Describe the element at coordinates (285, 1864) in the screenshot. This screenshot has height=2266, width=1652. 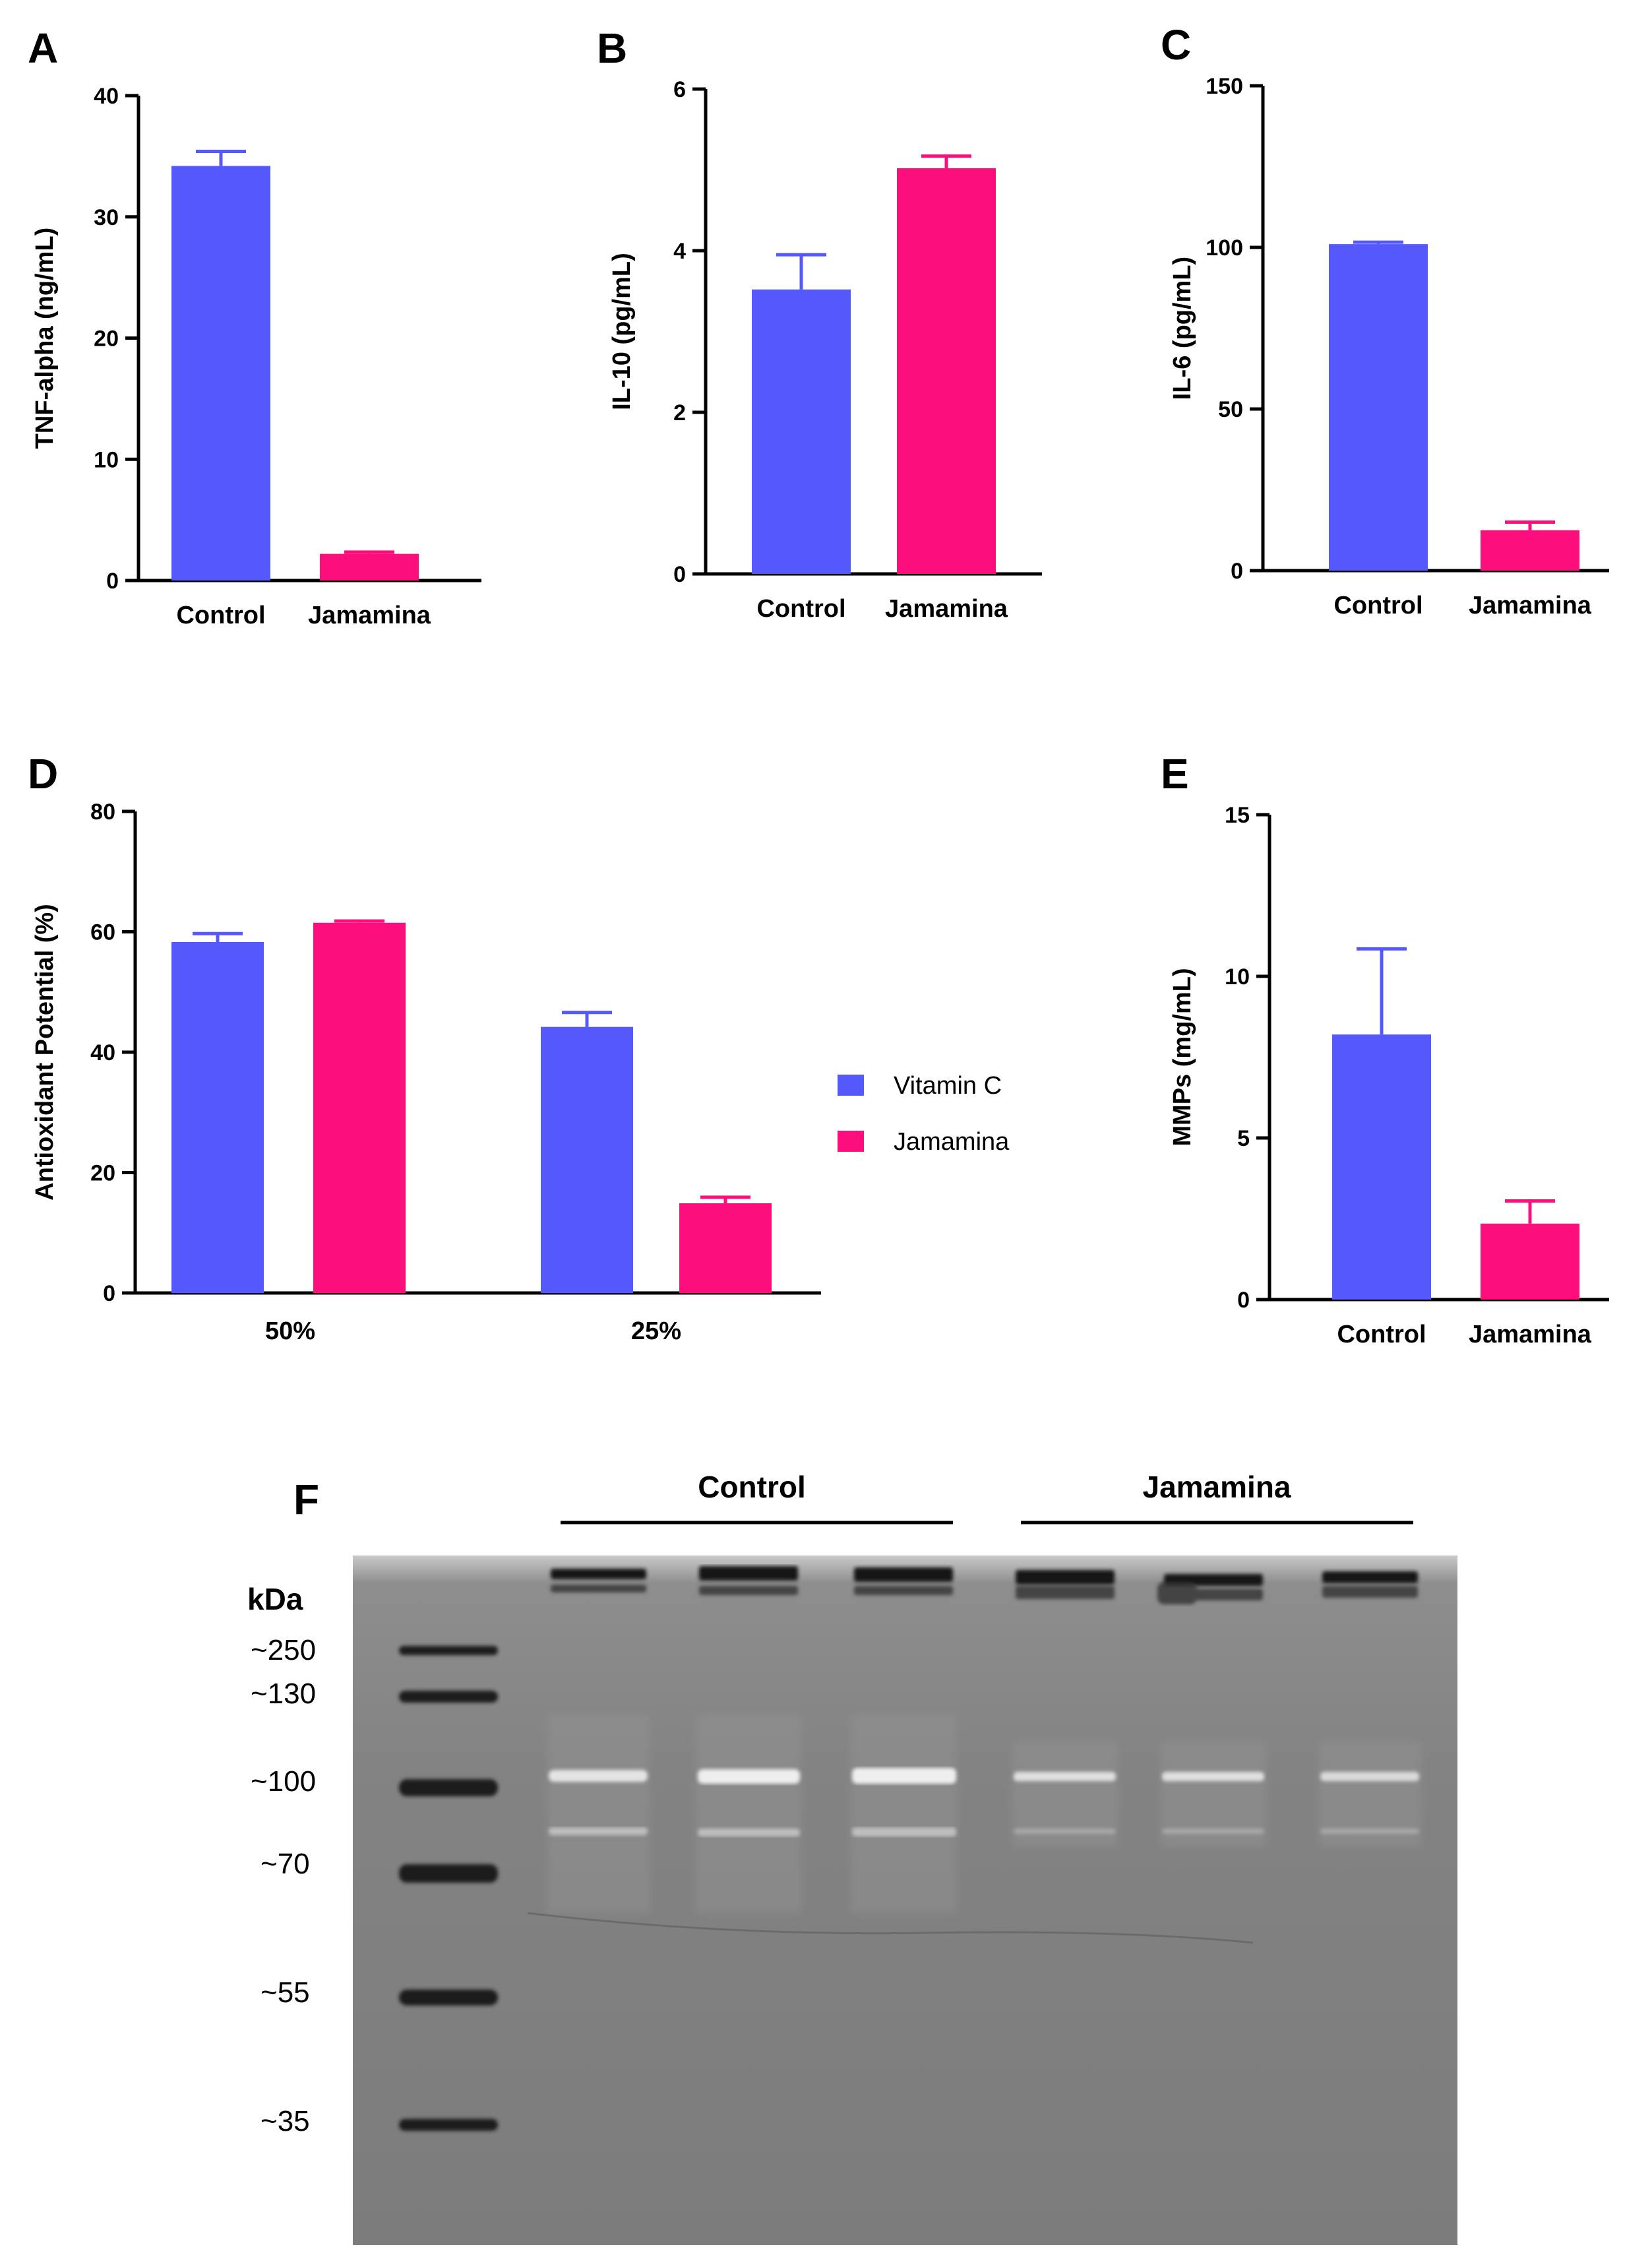
I see `gel-marker-70: ~70` at that location.